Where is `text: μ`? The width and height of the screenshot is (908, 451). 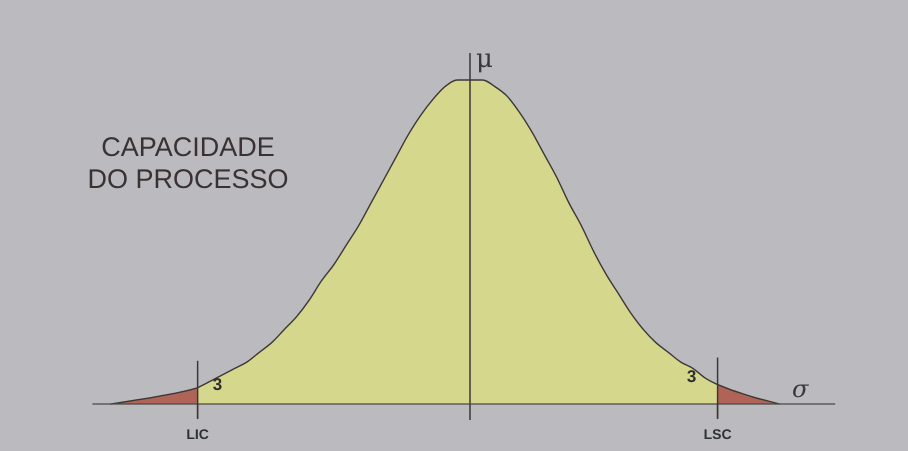
text: μ is located at coordinates (484, 59).